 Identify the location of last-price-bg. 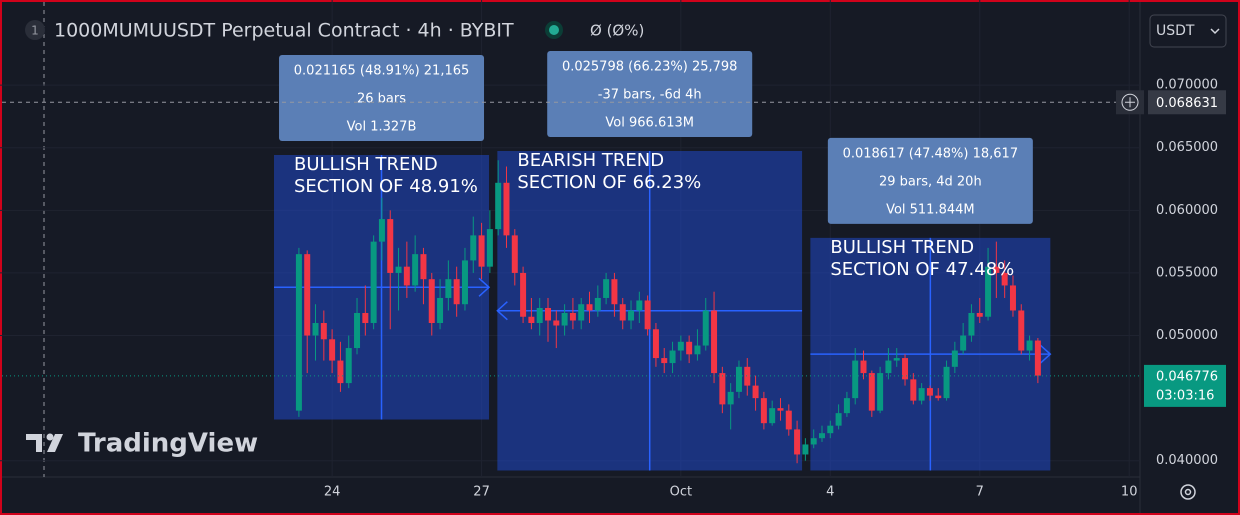
(1185, 385).